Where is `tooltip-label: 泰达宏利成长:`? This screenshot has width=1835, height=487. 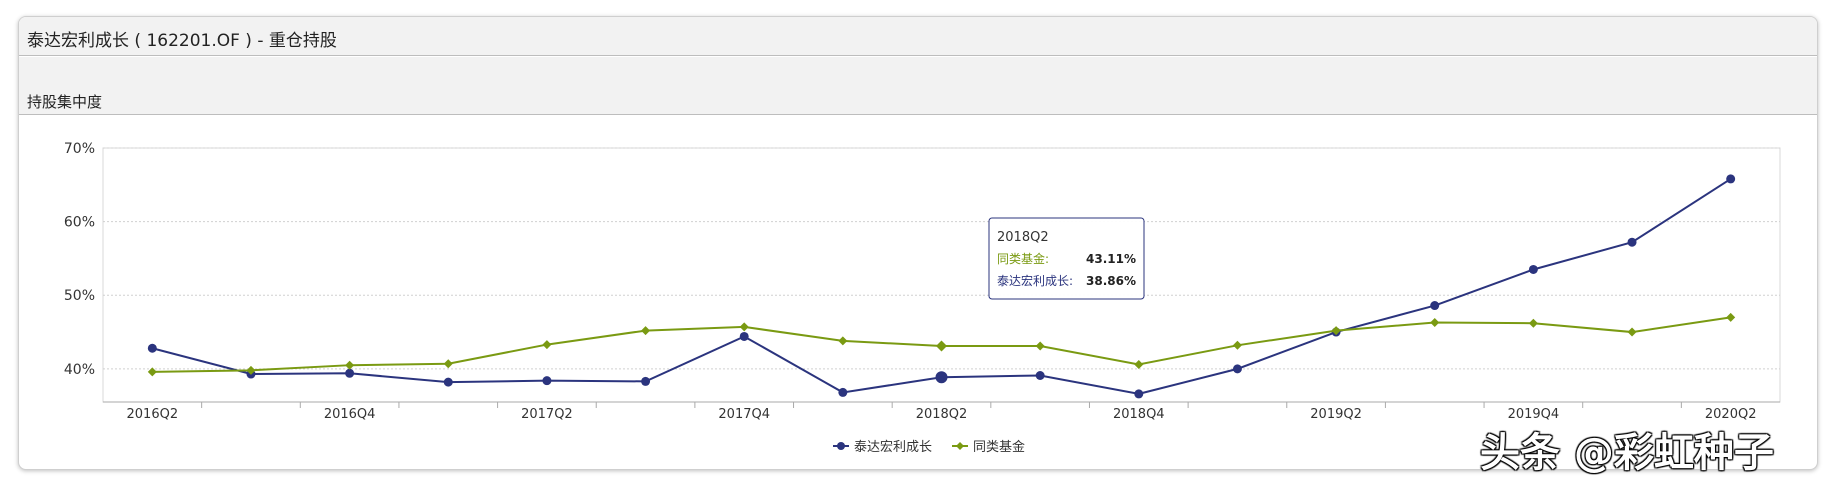
tooltip-label: 泰达宏利成长: is located at coordinates (1035, 280).